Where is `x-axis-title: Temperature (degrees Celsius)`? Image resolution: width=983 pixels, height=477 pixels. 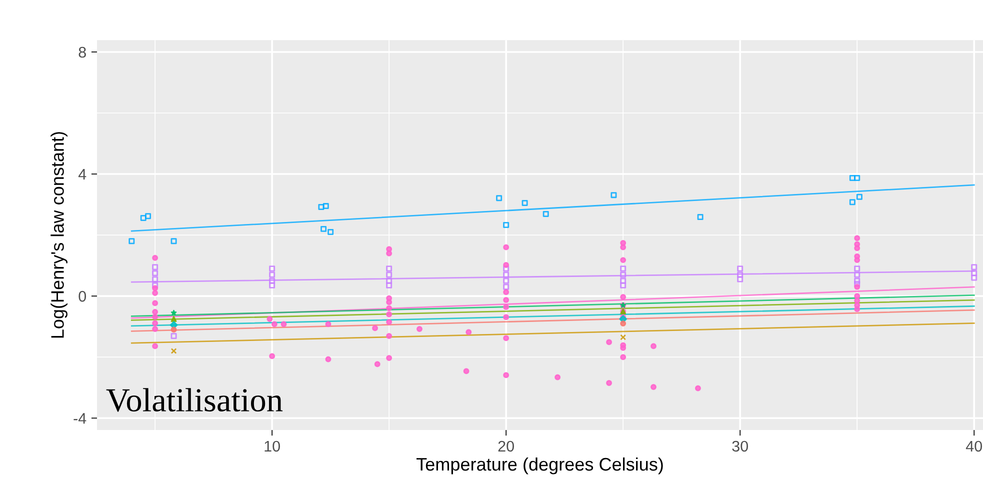
x-axis-title: Temperature (degrees Celsius) is located at coordinates (539, 465).